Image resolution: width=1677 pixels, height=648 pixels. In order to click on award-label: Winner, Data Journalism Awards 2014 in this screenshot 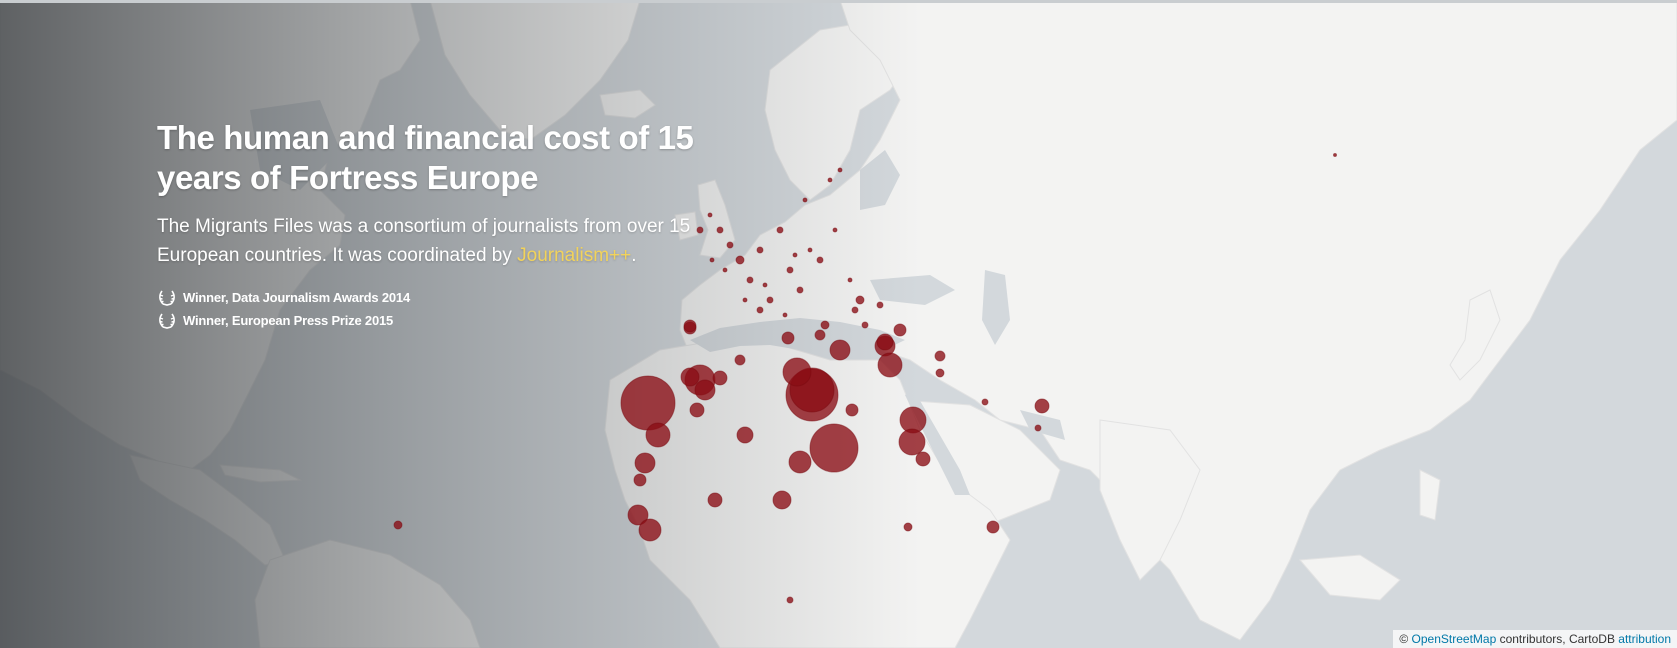, I will do `click(296, 297)`.